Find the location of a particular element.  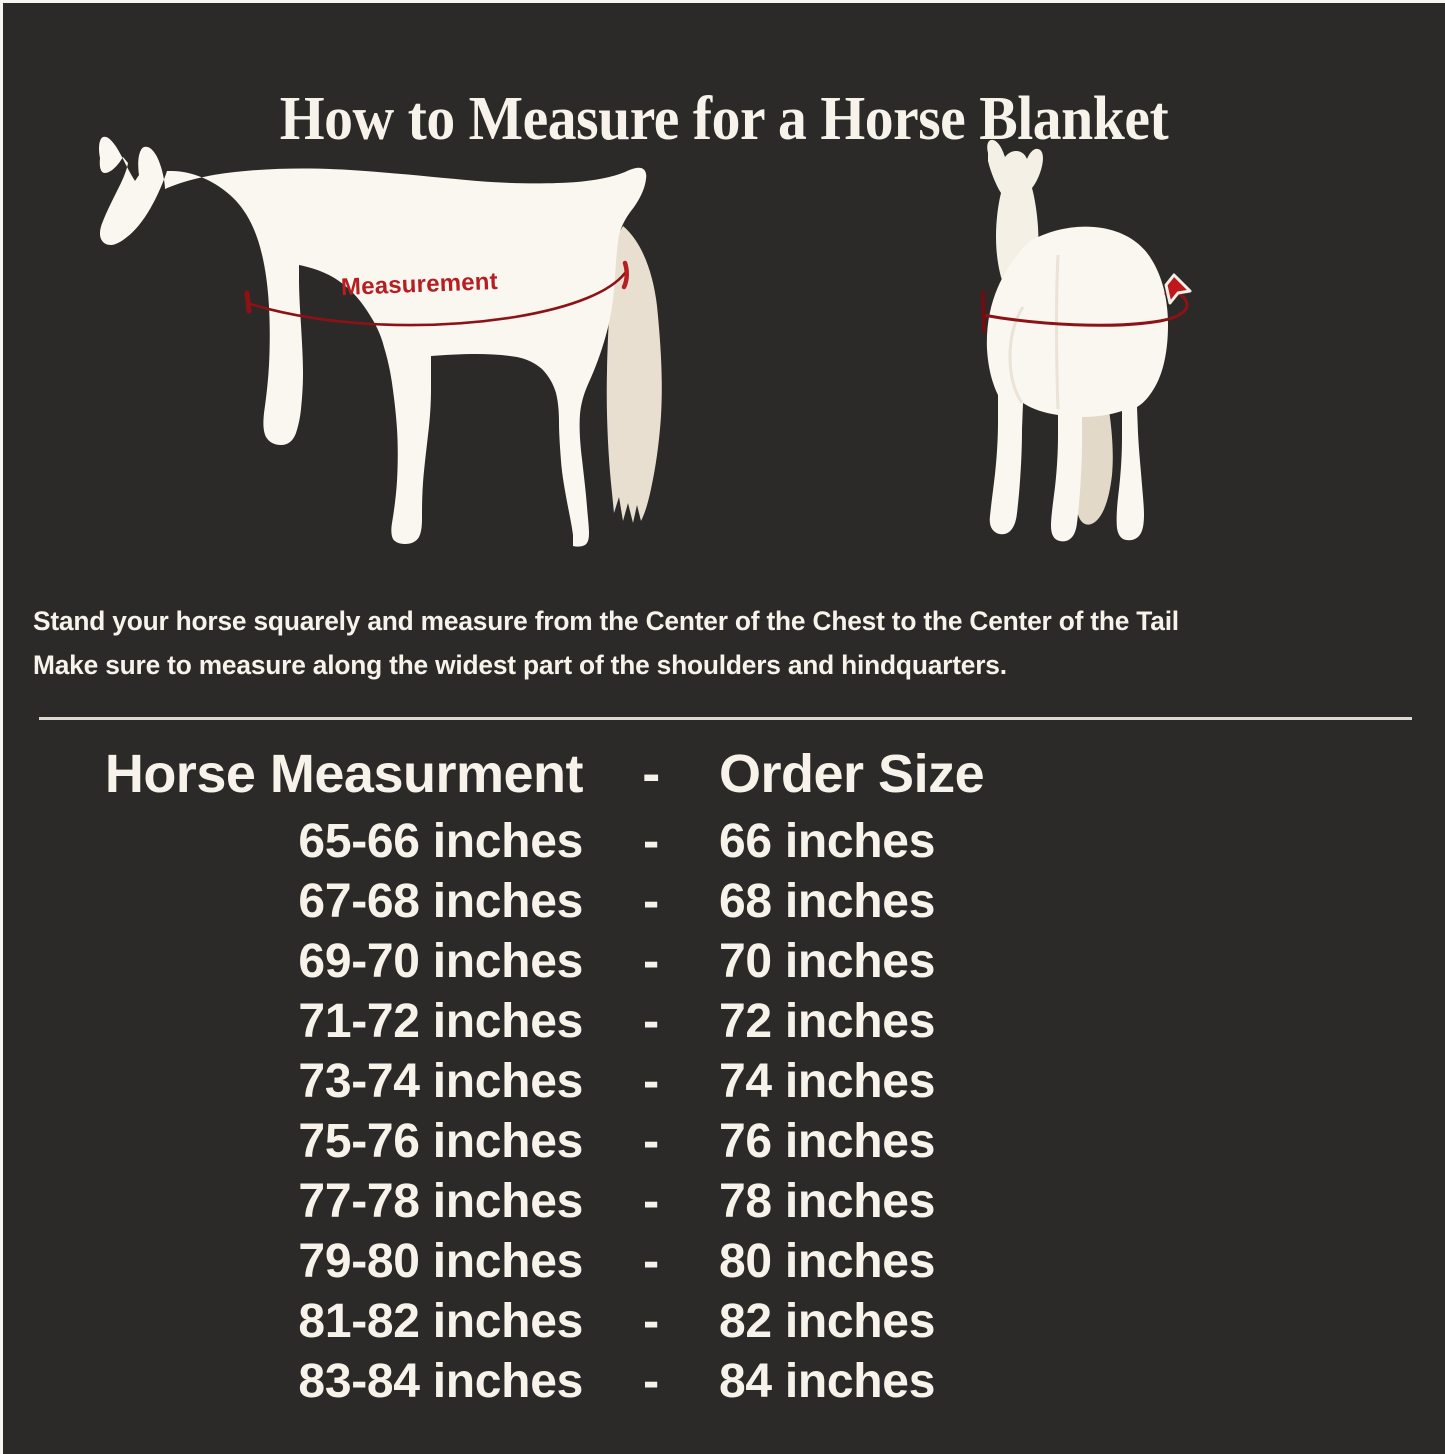

table-row: 75-76 inches - 76 inches is located at coordinates (724, 1142).